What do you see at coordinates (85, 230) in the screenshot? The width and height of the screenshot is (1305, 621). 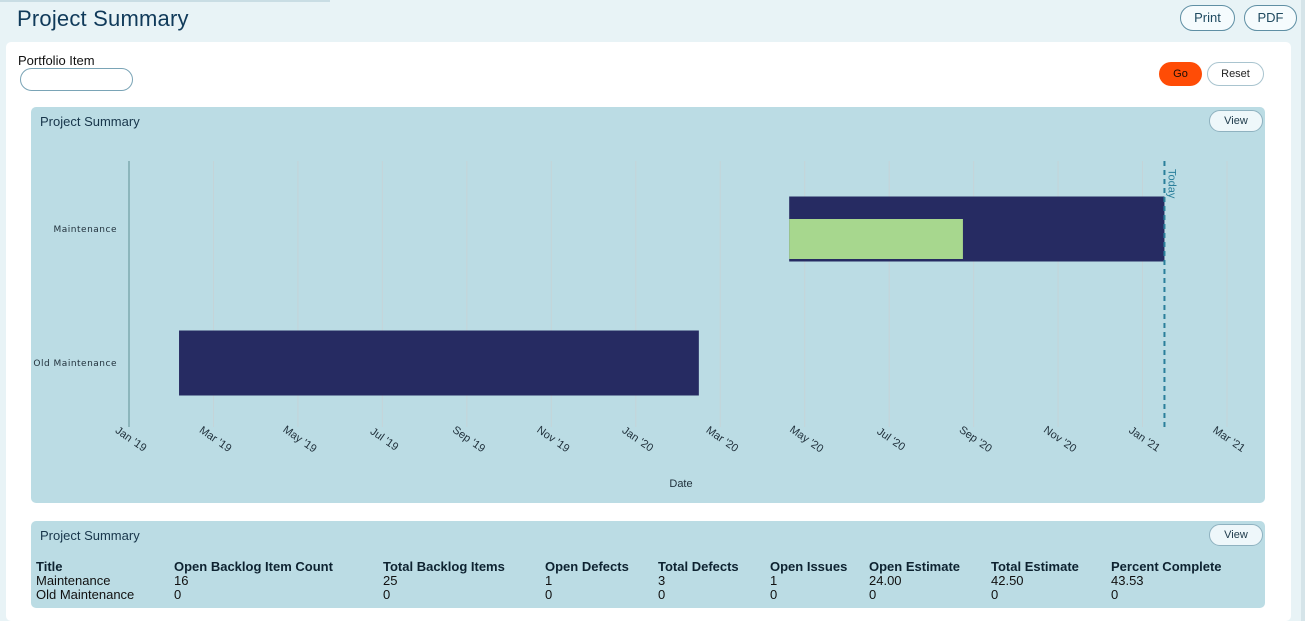 I see `y-row-label: Maintenance` at bounding box center [85, 230].